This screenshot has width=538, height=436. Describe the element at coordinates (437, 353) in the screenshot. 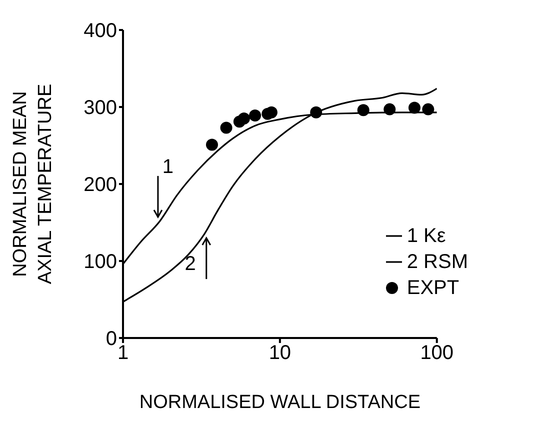

I see `x-tick-label: 100` at that location.